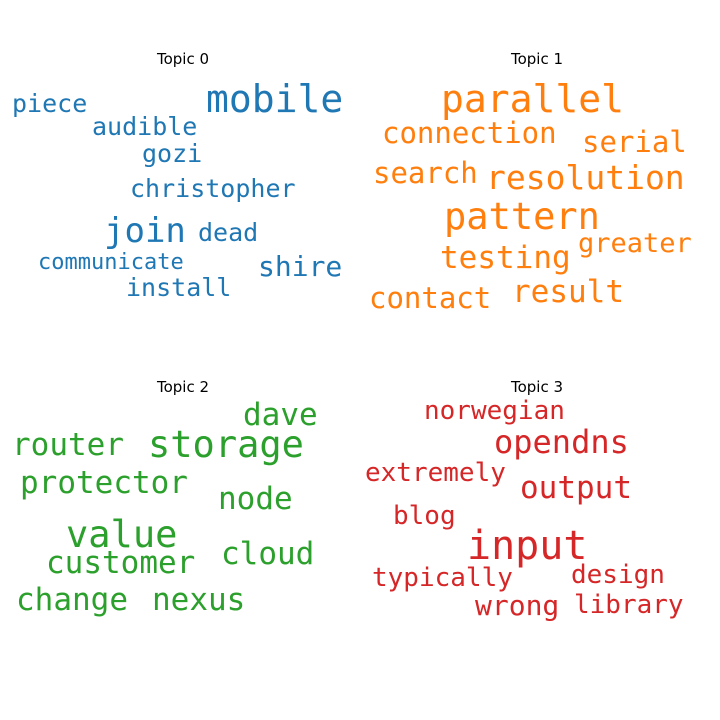 This screenshot has height=720, width=720. Describe the element at coordinates (424, 516) in the screenshot. I see `word-blog: blog` at that location.